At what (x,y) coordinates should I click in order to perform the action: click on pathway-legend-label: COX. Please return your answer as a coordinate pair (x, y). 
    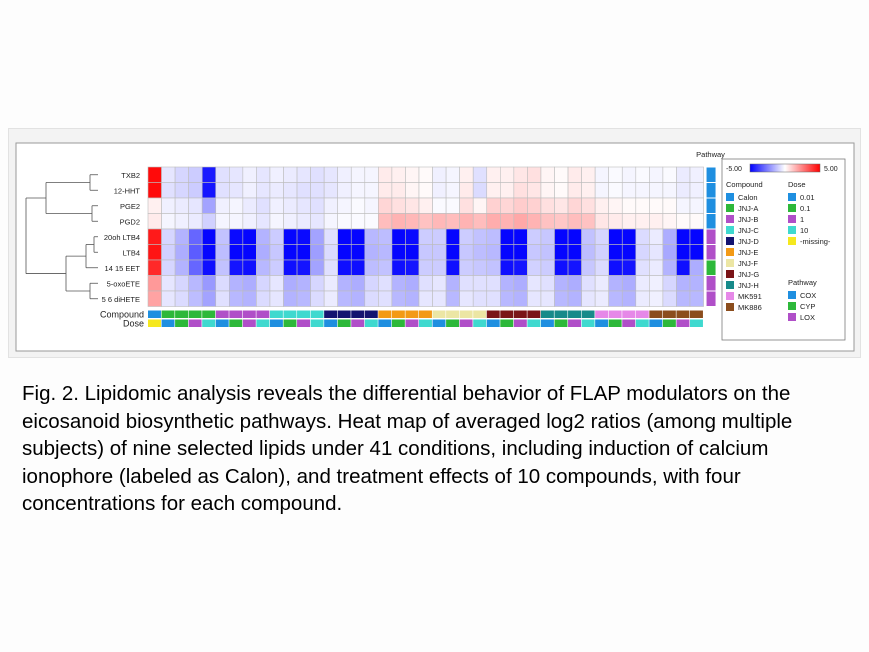
    Looking at the image, I should click on (808, 295).